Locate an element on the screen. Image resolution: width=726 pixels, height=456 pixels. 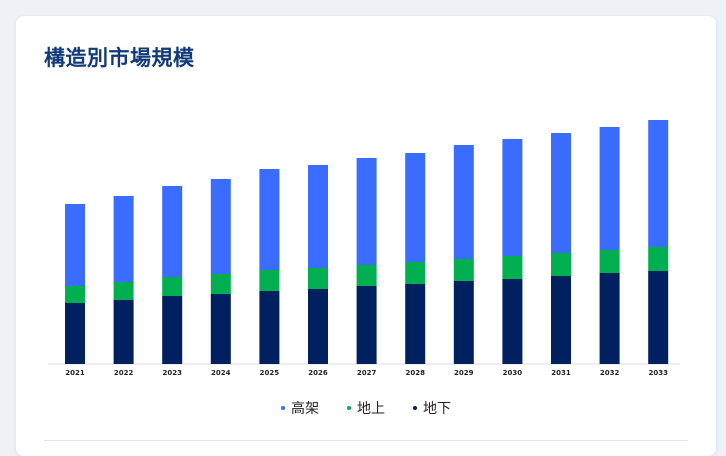
x-tick-label: 2031 is located at coordinates (561, 373).